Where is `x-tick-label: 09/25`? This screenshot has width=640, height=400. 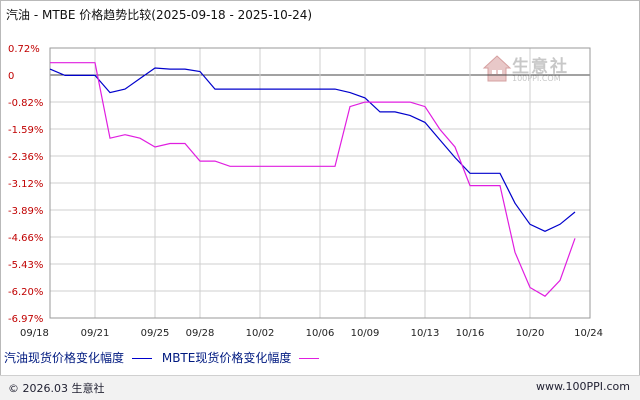
x-tick-label: 09/25 is located at coordinates (155, 333).